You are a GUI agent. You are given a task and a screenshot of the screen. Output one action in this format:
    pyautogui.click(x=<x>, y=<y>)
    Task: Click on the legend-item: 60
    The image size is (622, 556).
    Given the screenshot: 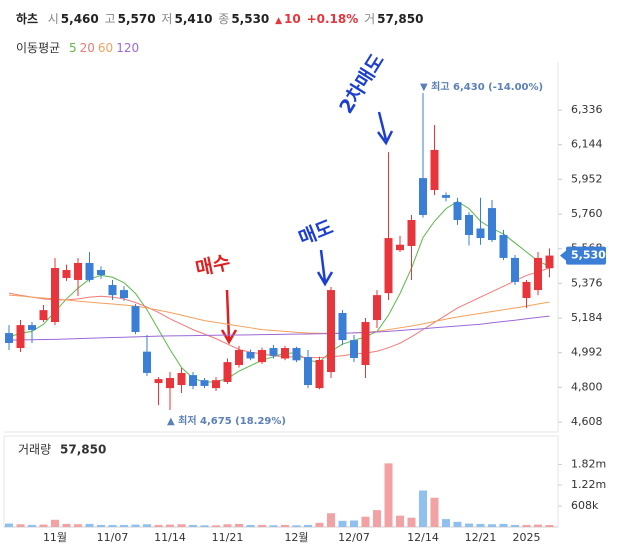 What is the action you would take?
    pyautogui.click(x=105, y=48)
    